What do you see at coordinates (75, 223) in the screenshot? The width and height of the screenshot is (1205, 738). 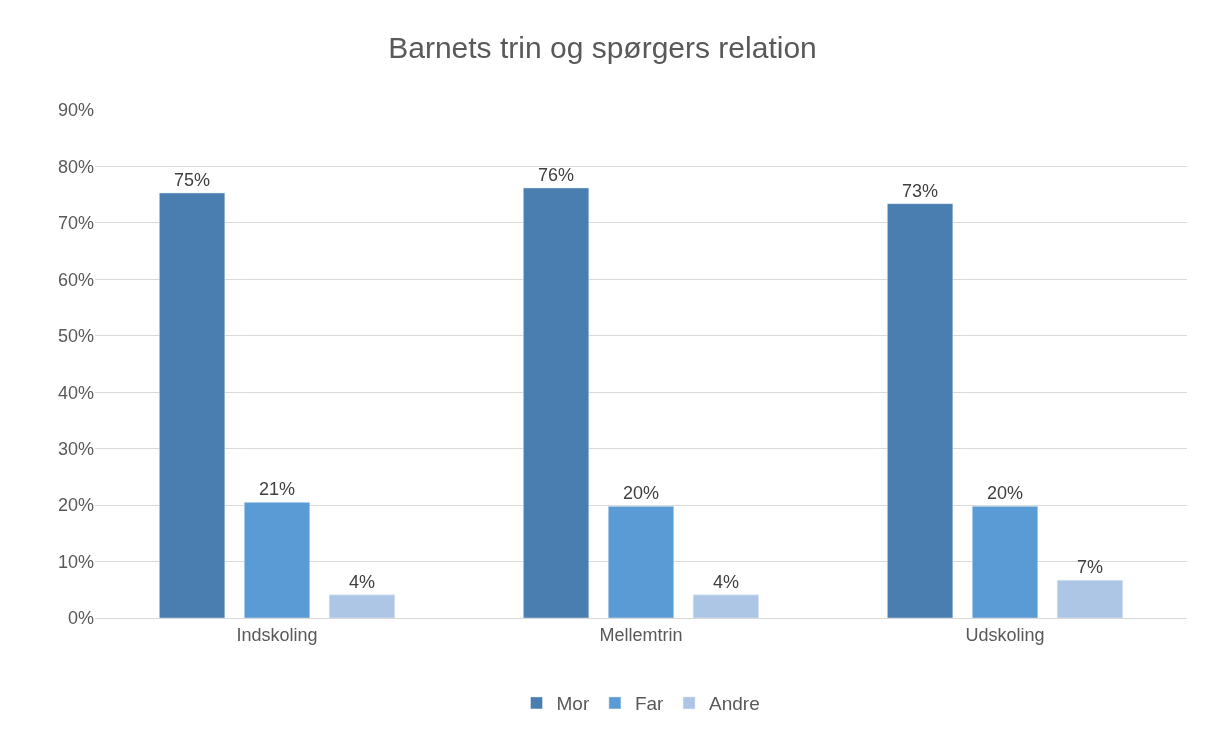 I see `y-tick-label: 70%` at bounding box center [75, 223].